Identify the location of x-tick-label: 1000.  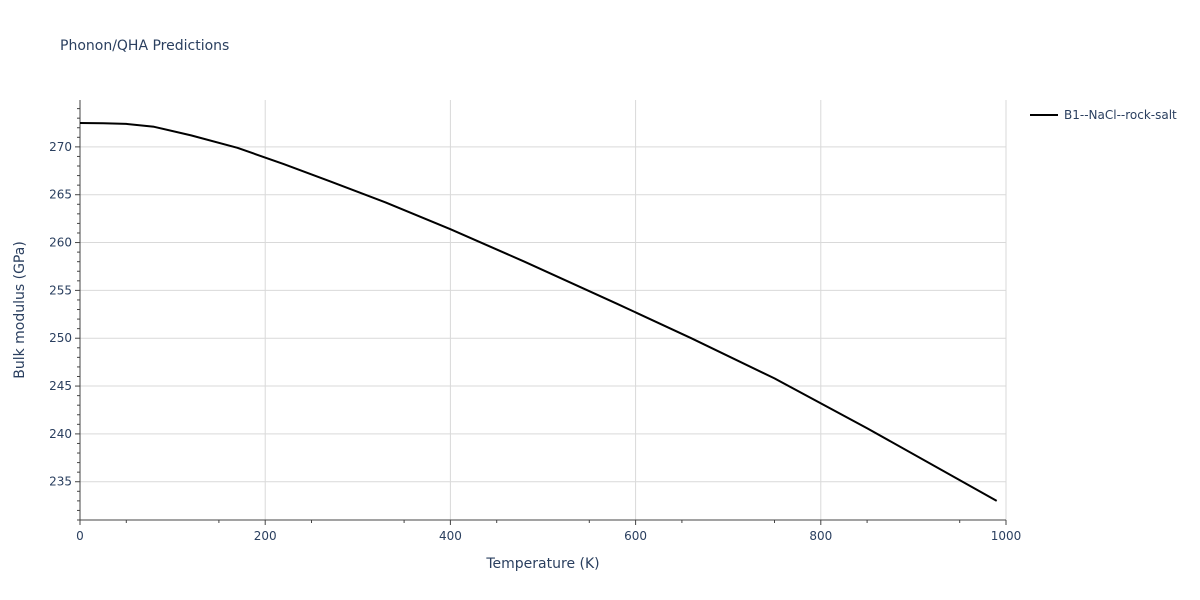
(1006, 536).